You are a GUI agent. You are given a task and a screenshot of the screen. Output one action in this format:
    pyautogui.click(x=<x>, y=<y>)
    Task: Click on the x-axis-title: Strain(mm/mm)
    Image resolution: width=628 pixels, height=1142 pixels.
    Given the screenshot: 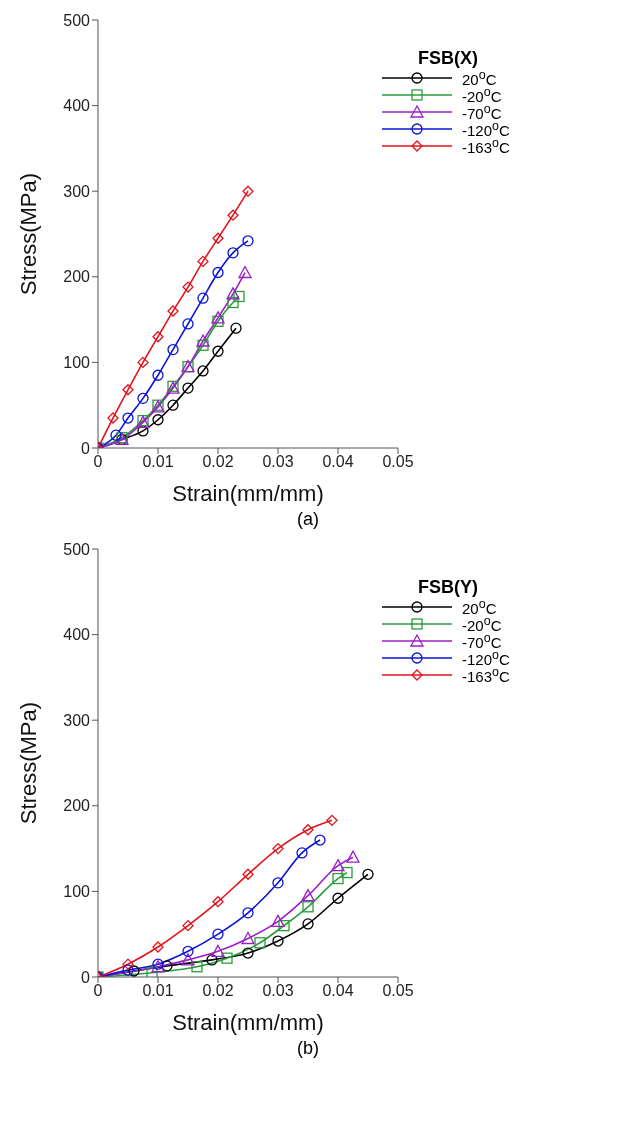 What is the action you would take?
    pyautogui.click(x=248, y=1022)
    